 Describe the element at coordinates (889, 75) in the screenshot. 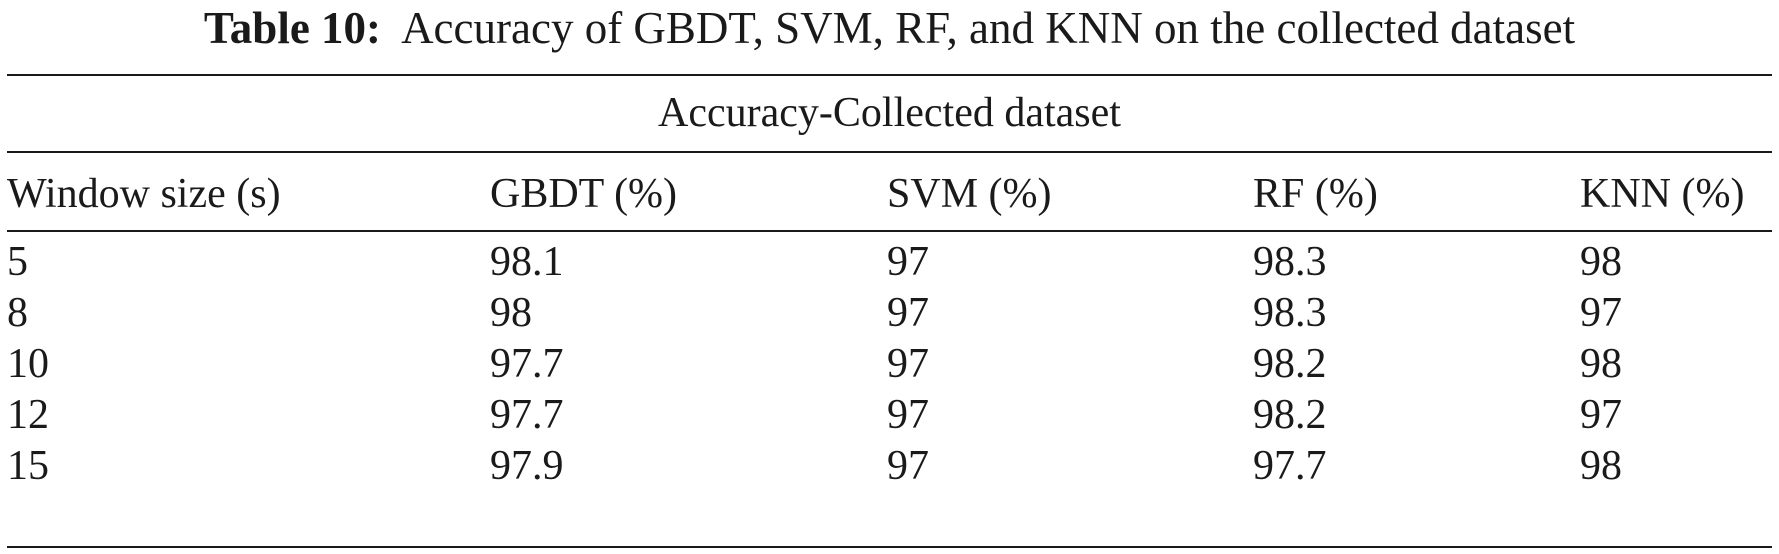

I see `table-top-rule` at that location.